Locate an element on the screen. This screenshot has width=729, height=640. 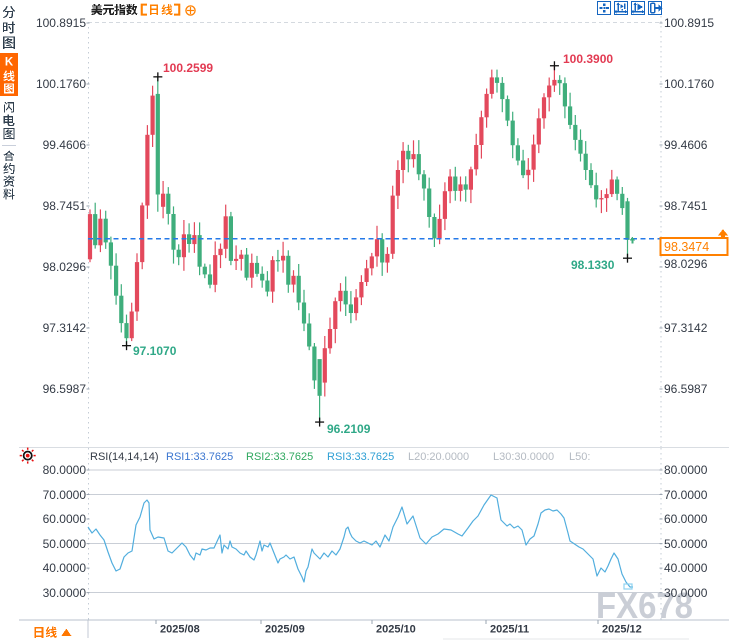
svg-text: 2025/08 is located at coordinates (180, 630).